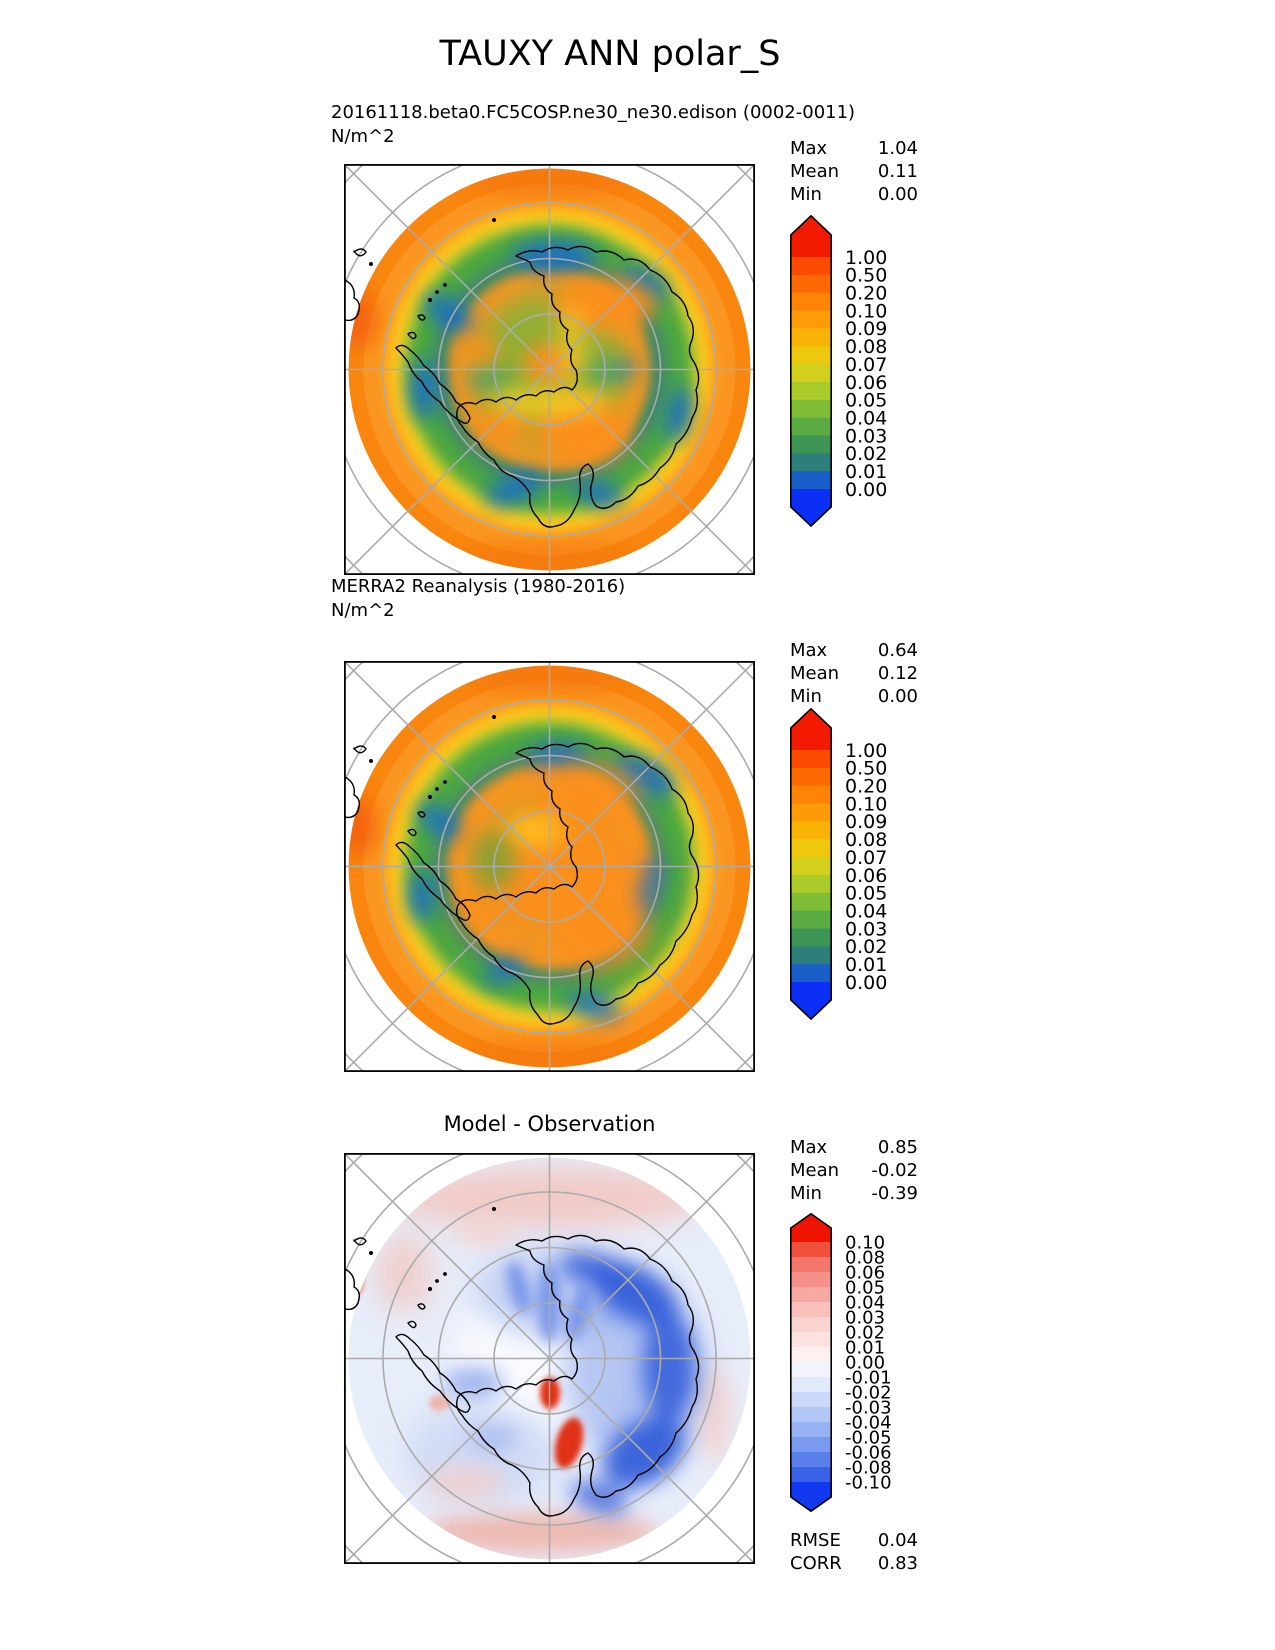  What do you see at coordinates (897, 171) in the screenshot?
I see `stat-value: 0.11` at bounding box center [897, 171].